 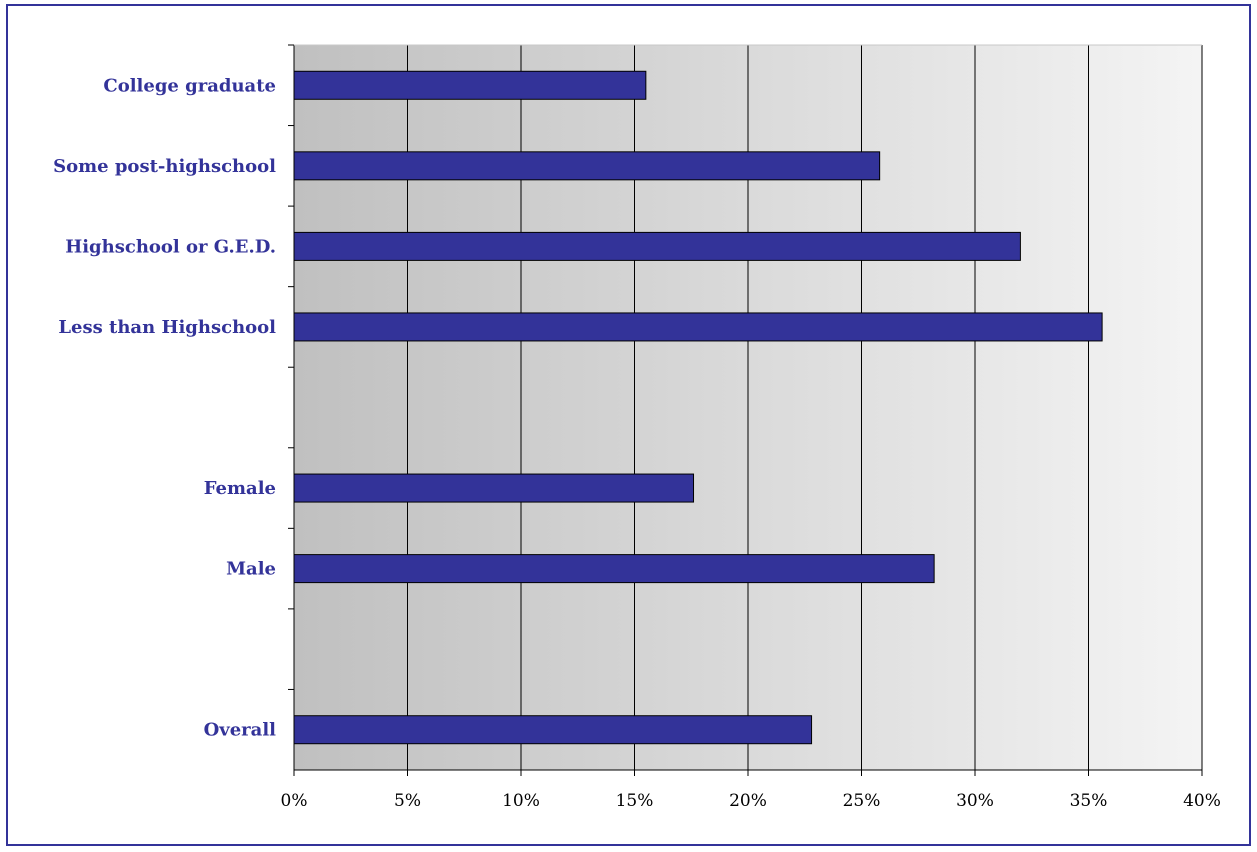 I want to click on x-tick-label: 20%, so click(x=748, y=801).